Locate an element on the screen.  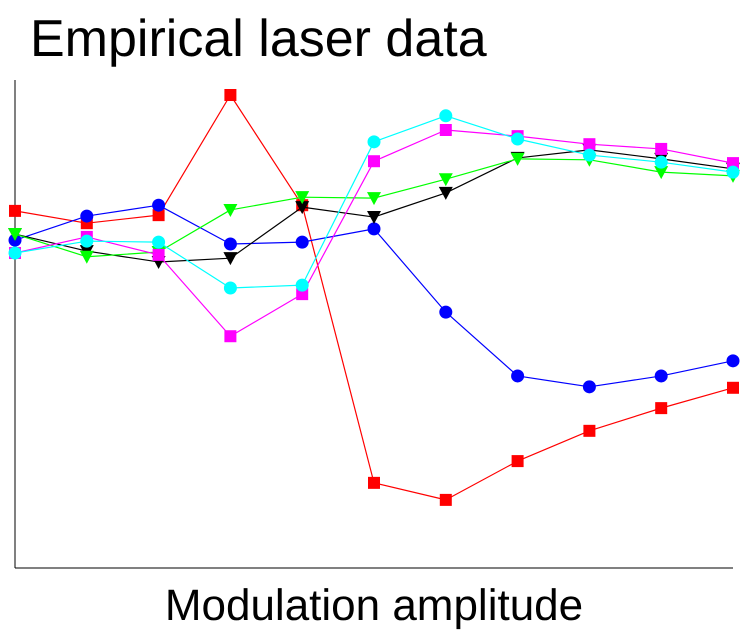
x-axis-title: Modulation amplitude is located at coordinates (374, 605).